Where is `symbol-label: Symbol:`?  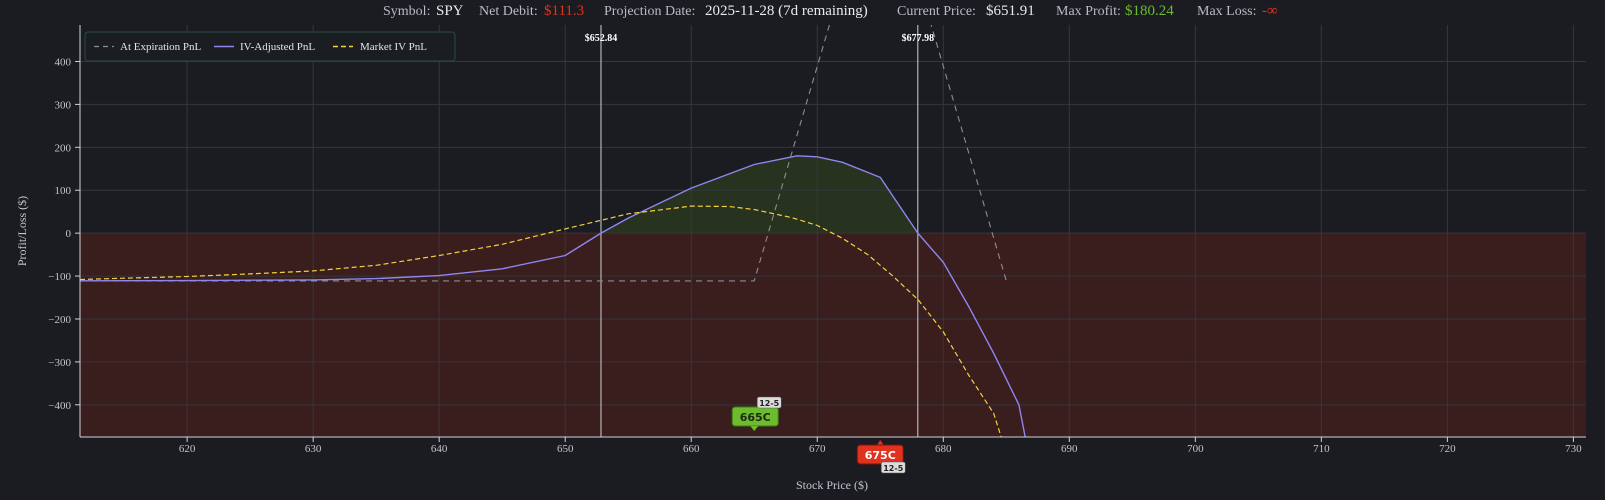
symbol-label: Symbol: is located at coordinates (406, 11).